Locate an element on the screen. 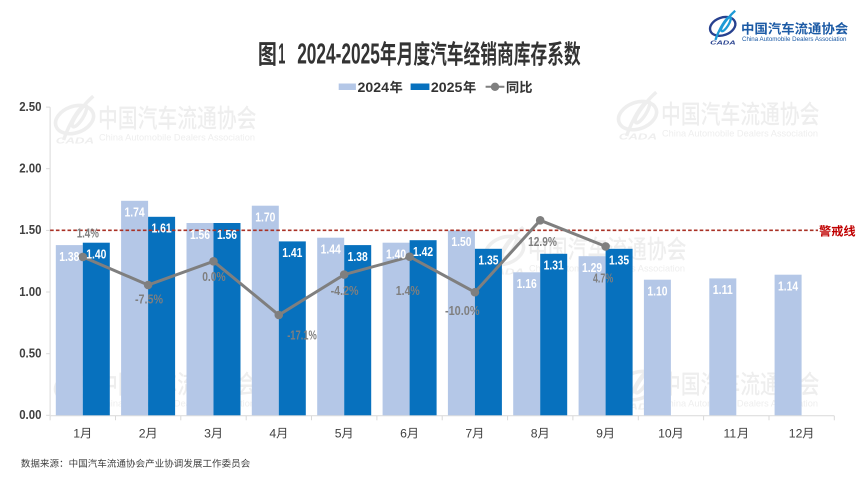 This screenshot has width=864, height=486. svg-text: 2024 is located at coordinates (374, 87).